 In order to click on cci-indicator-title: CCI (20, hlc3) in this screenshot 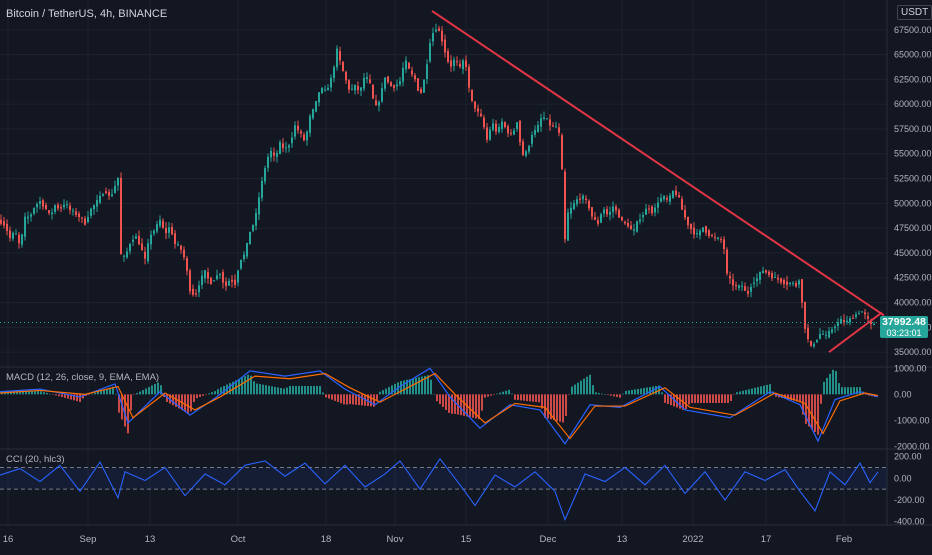, I will do `click(35, 459)`.